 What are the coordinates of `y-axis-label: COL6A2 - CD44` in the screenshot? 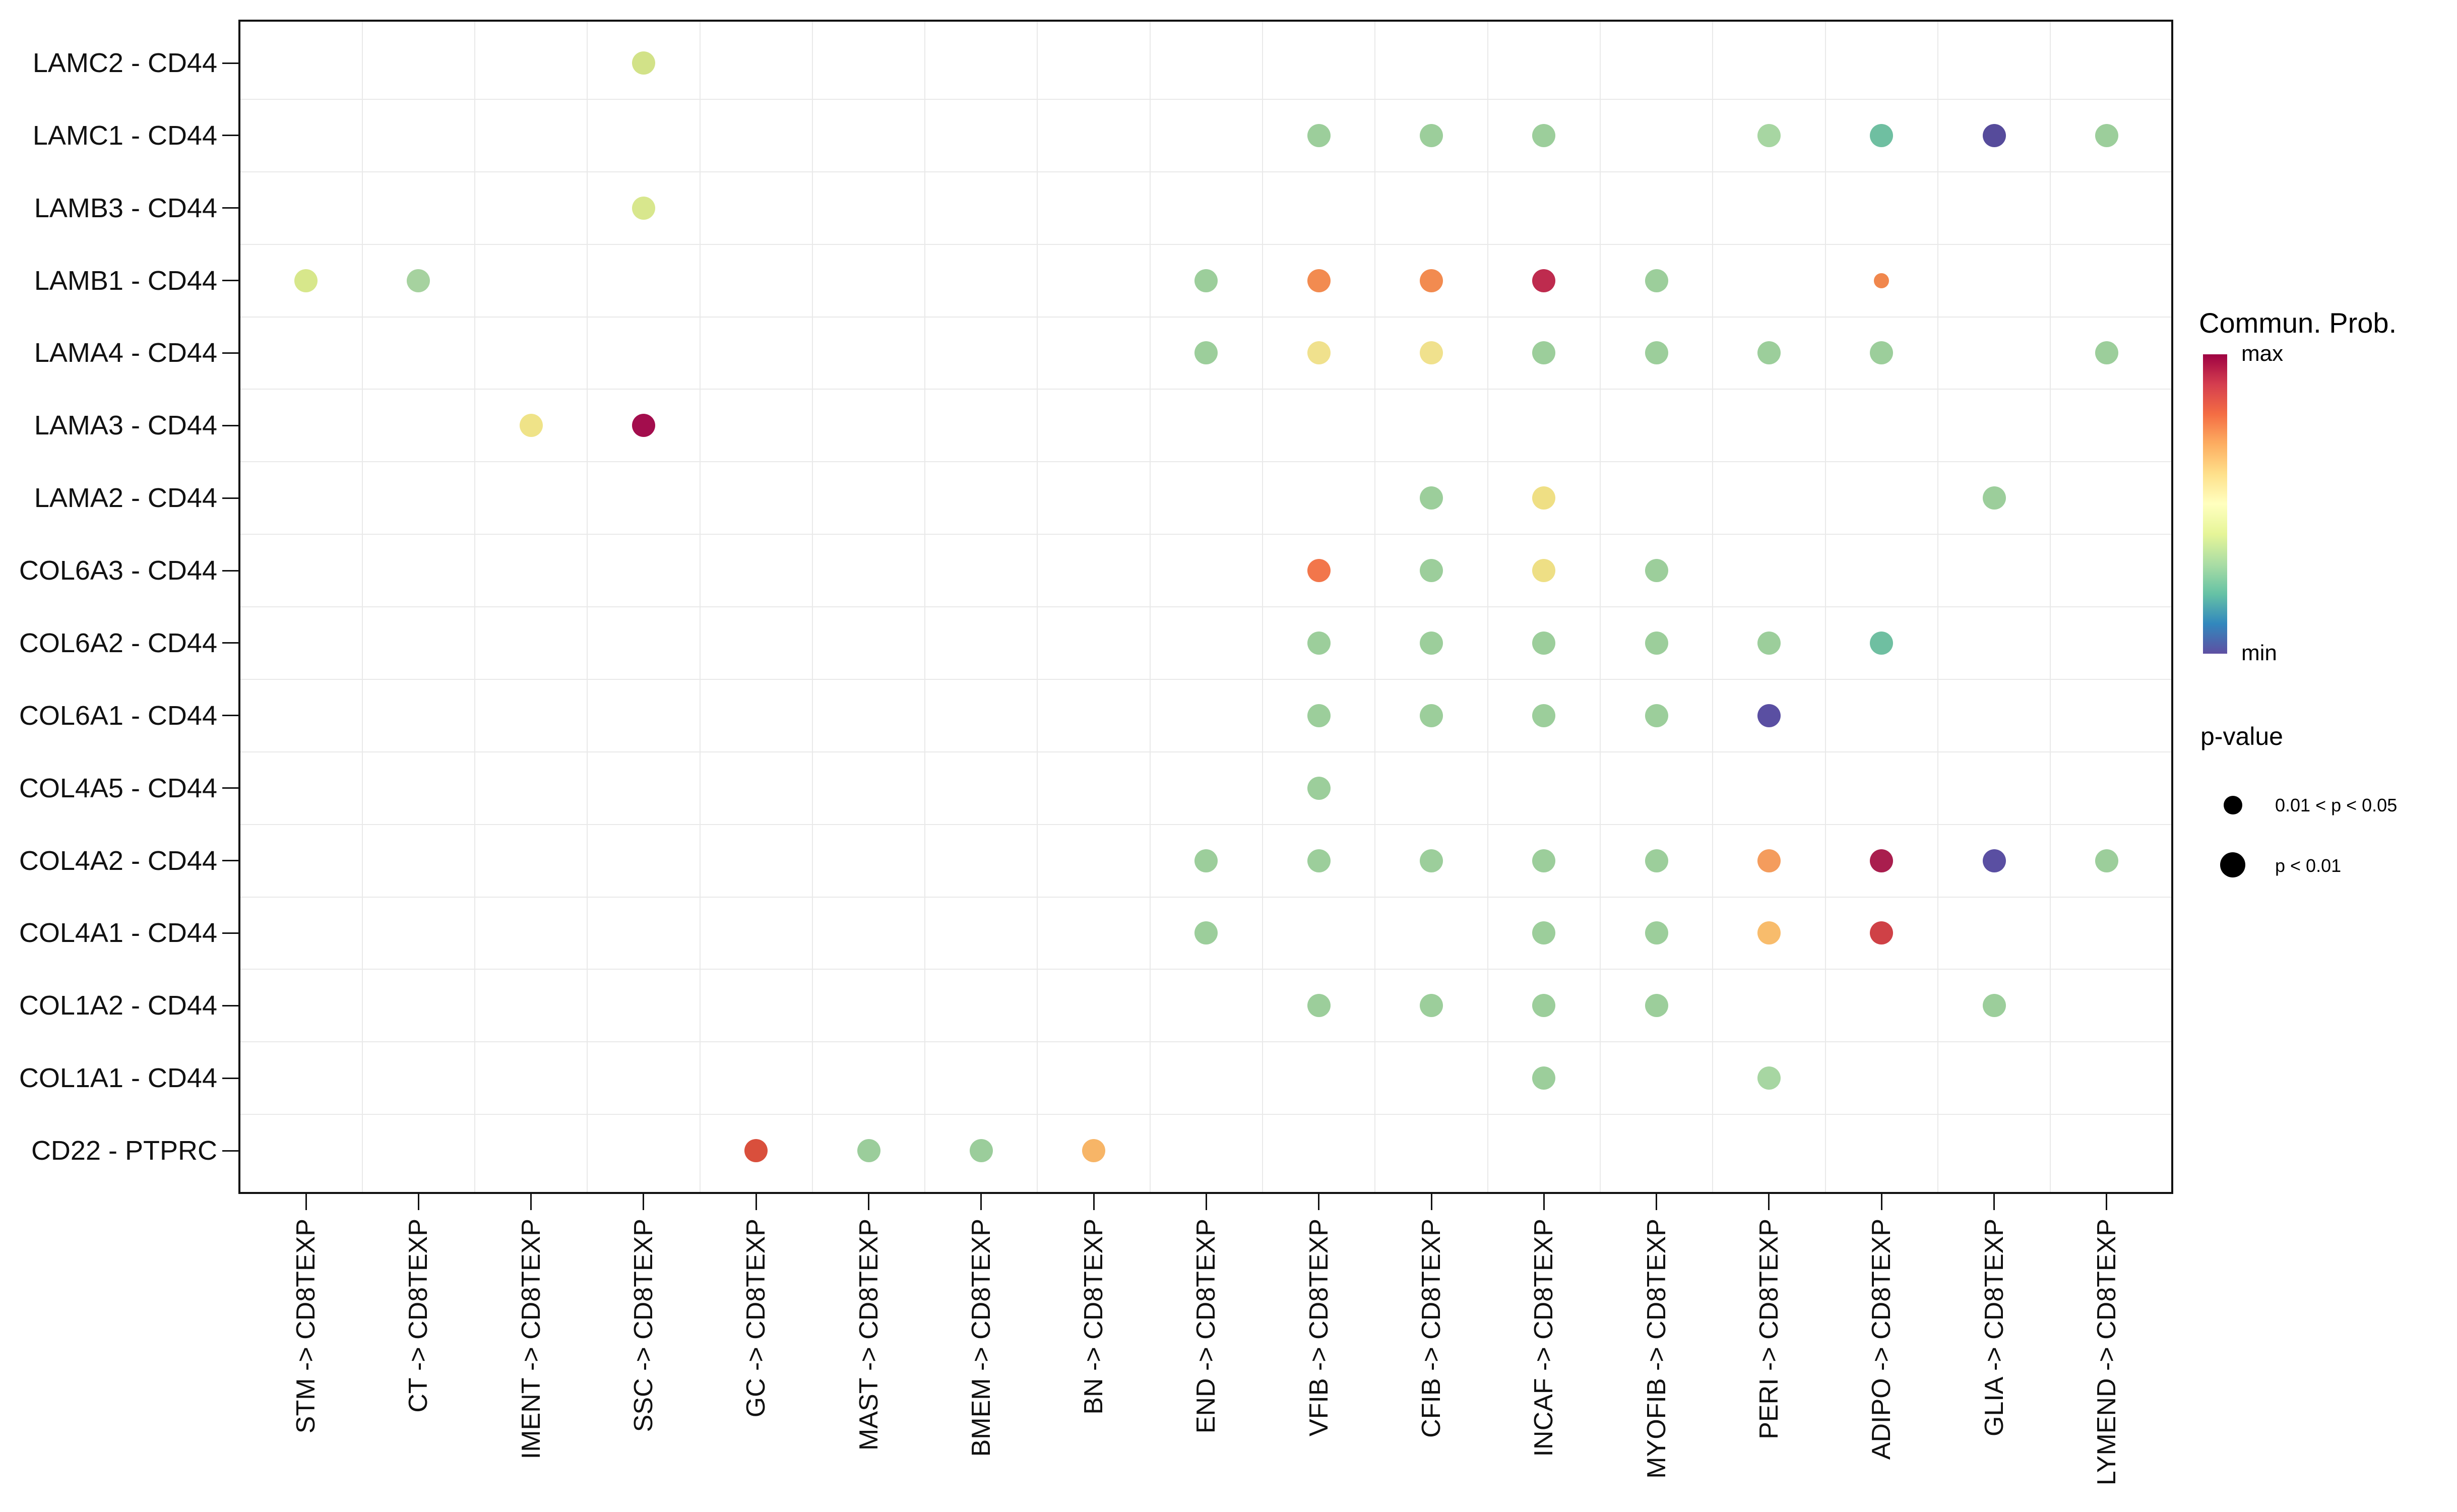 It's located at (118, 642).